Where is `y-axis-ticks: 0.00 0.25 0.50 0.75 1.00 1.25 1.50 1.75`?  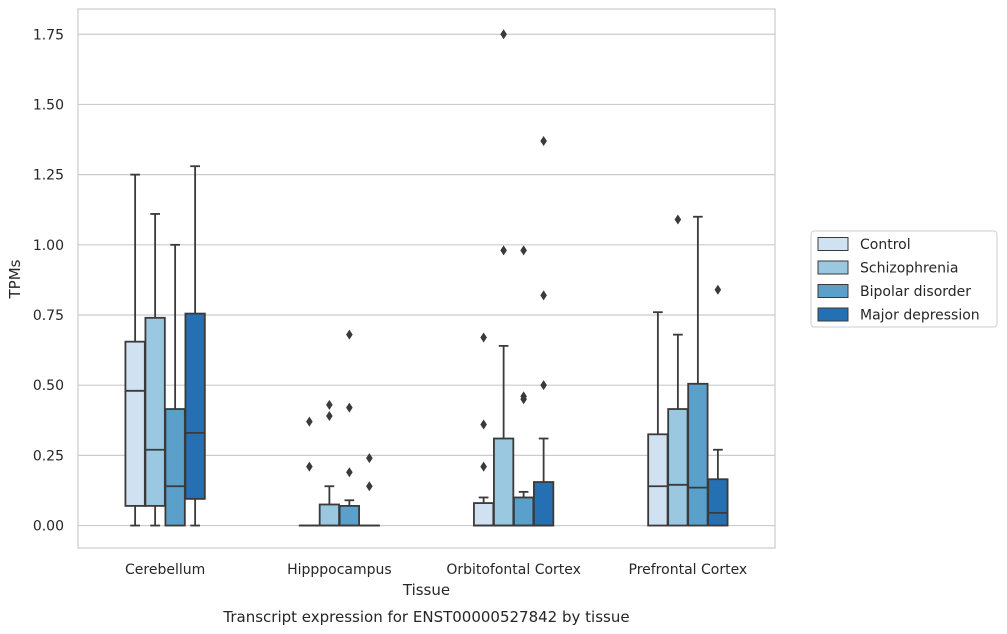 y-axis-ticks: 0.00 0.25 0.50 0.75 1.00 1.25 1.50 1.75 is located at coordinates (48, 280).